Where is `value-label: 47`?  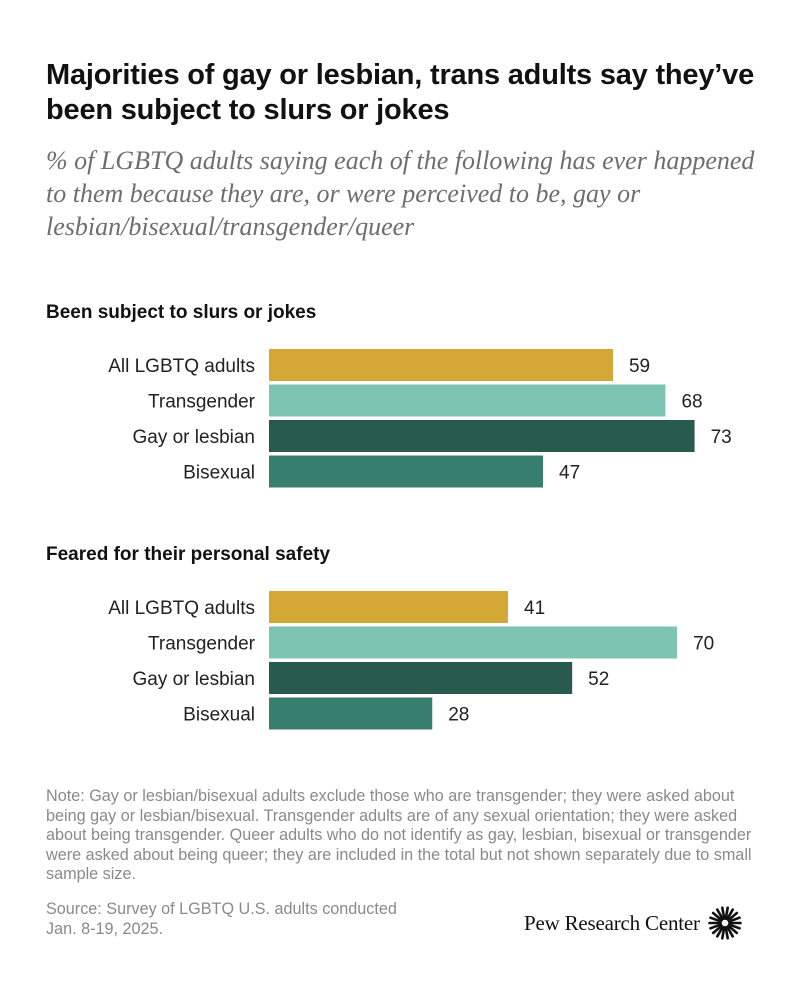 value-label: 47 is located at coordinates (569, 473).